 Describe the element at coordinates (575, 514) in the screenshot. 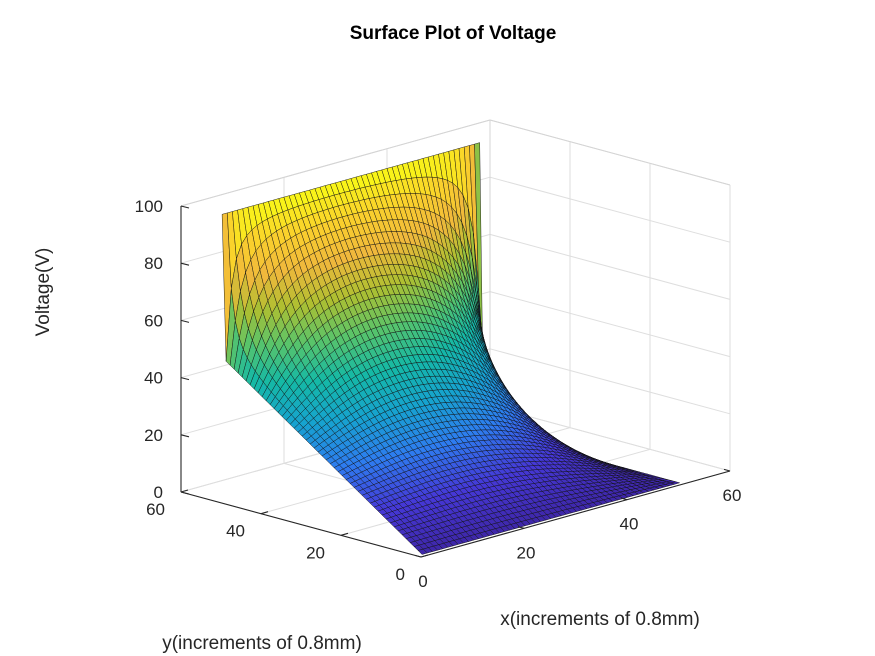

I see `x-axis-line` at that location.